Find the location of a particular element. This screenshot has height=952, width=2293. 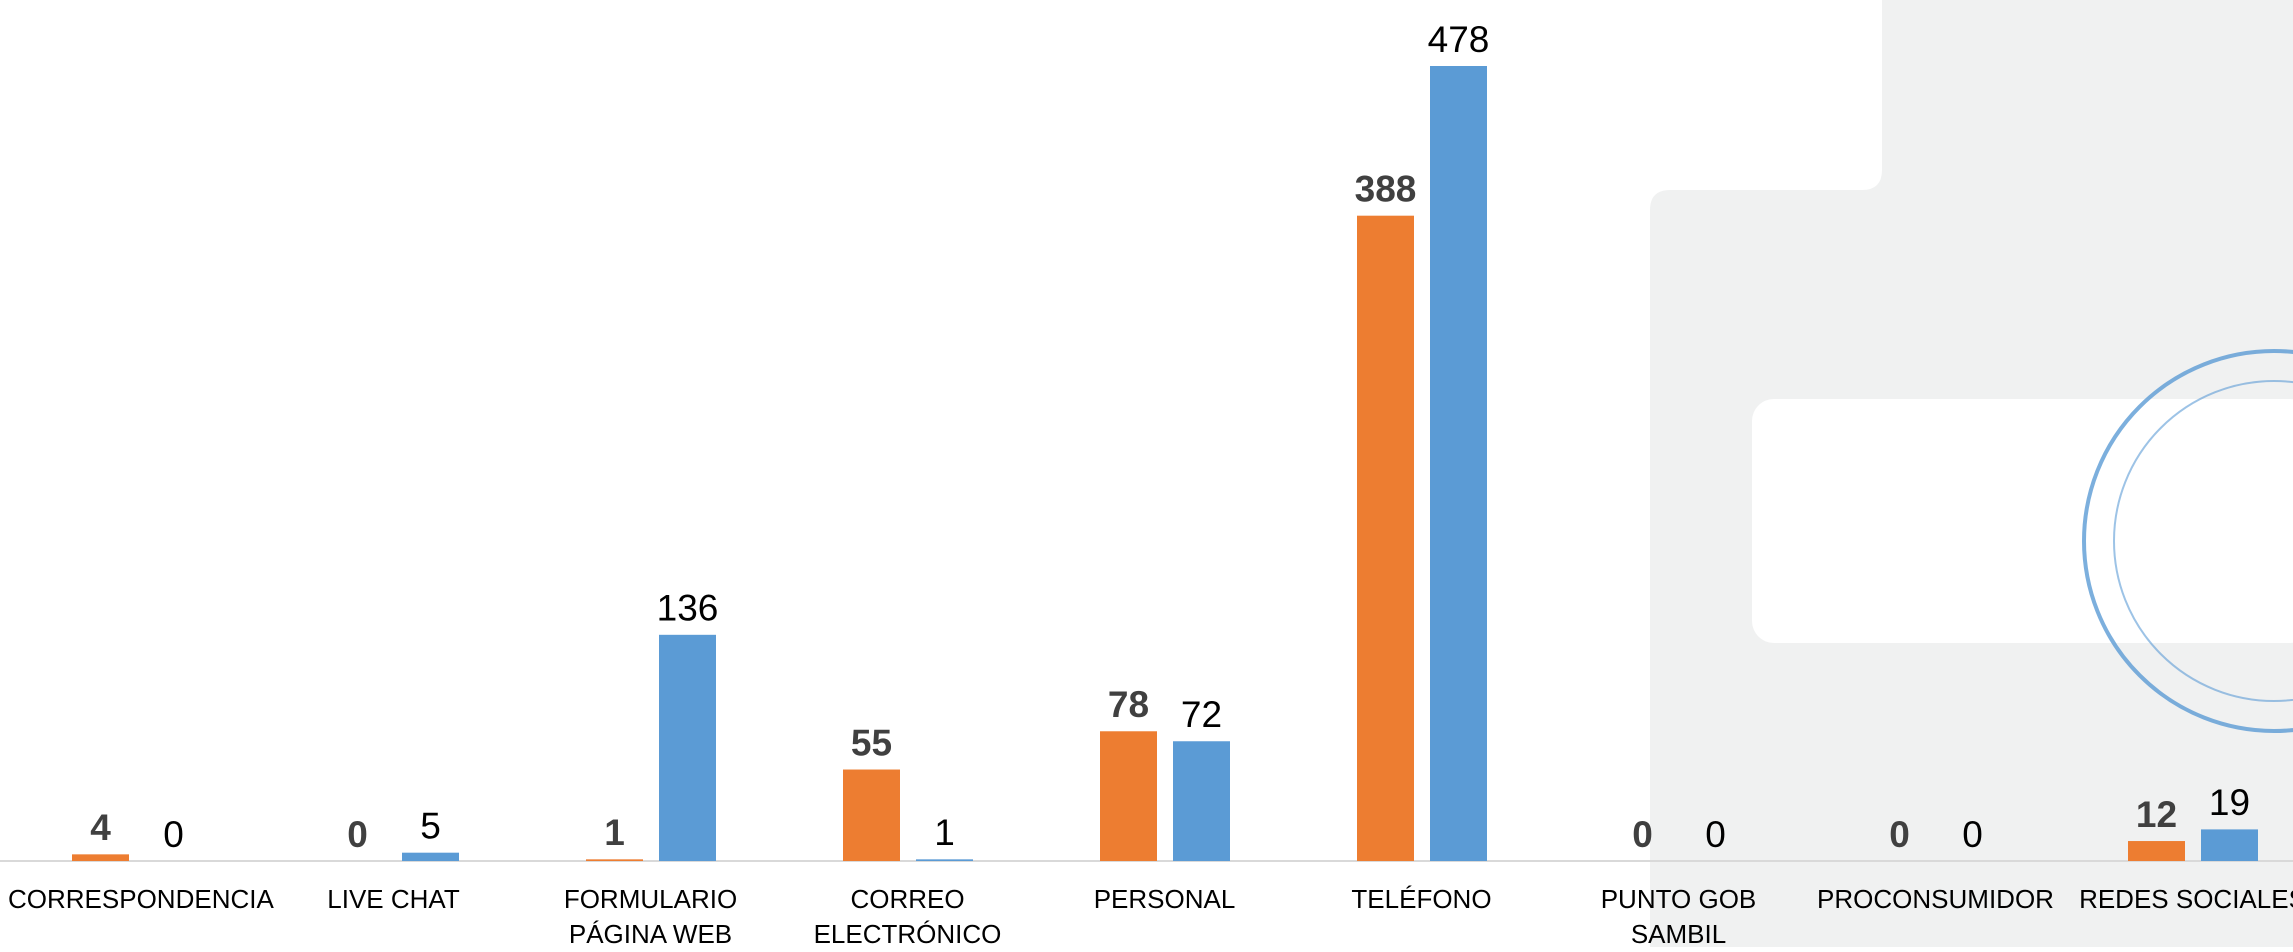

data-label: 19 is located at coordinates (2229, 802).